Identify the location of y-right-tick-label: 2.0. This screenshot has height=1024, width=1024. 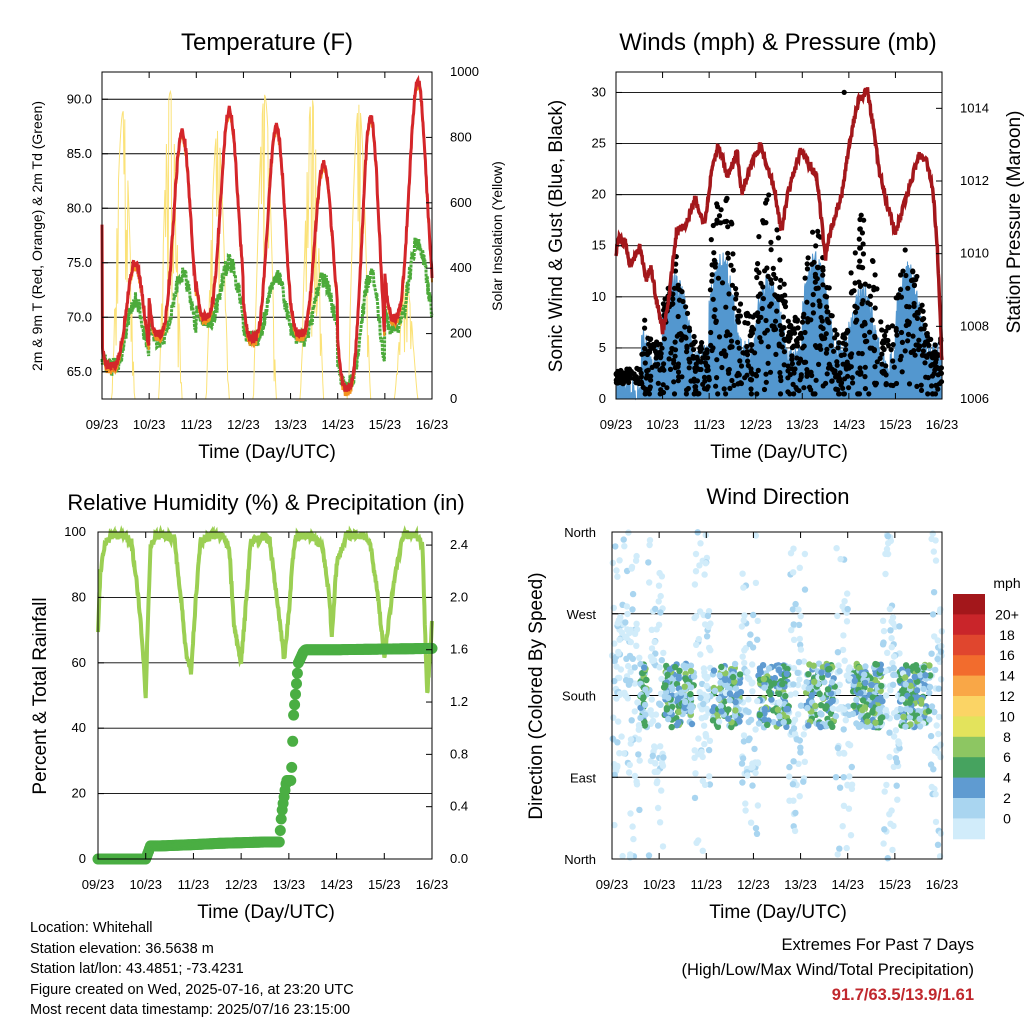
(459, 596).